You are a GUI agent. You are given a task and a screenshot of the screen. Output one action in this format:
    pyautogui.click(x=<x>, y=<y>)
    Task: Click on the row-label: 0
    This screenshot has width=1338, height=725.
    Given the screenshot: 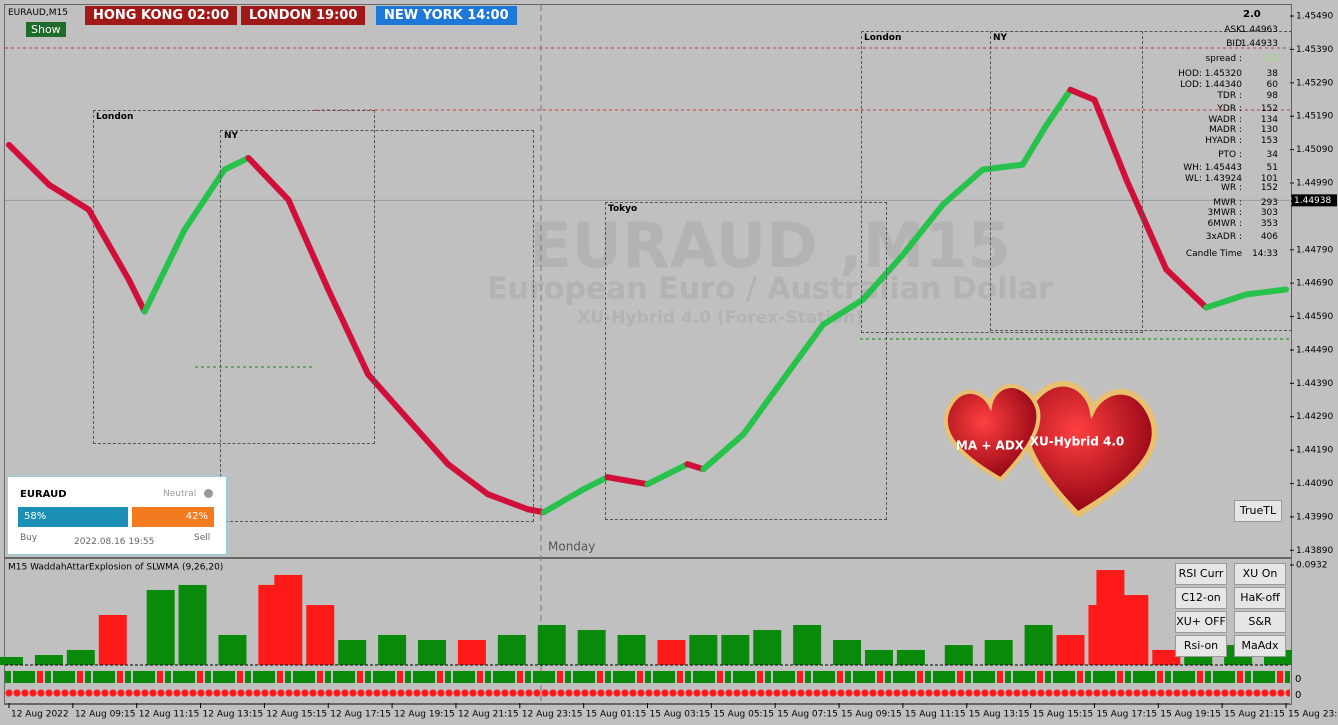 What is the action you would take?
    pyautogui.click(x=1298, y=695)
    